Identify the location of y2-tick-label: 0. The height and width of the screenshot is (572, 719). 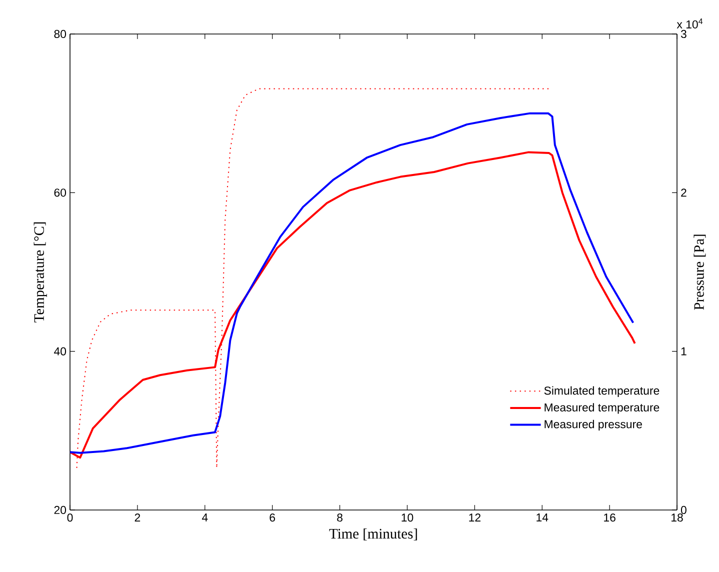
(683, 510).